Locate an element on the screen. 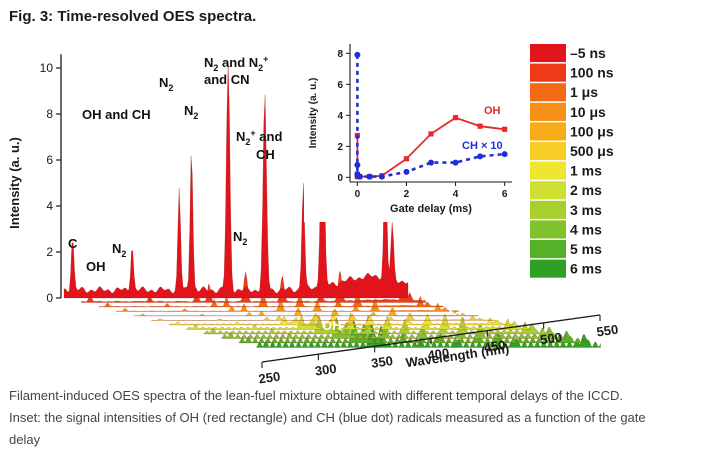 The height and width of the screenshot is (467, 725). legend-label: 6 ms is located at coordinates (586, 269).